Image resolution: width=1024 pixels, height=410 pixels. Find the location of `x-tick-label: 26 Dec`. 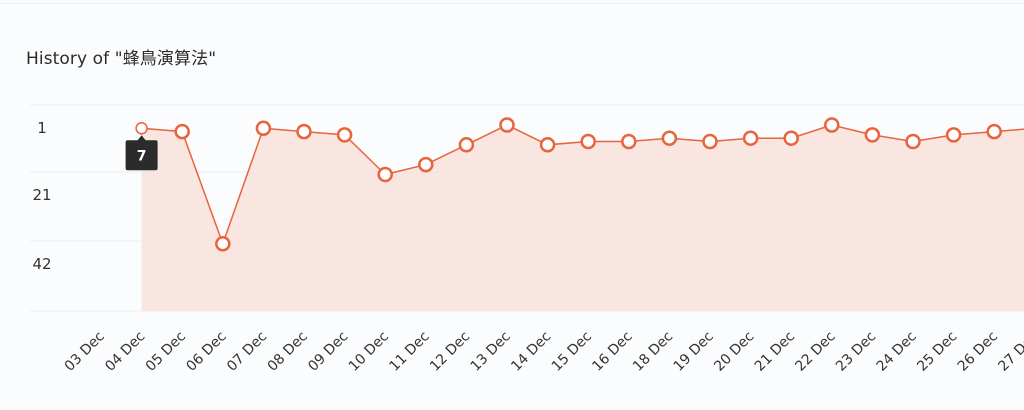

x-tick-label: 26 Dec is located at coordinates (978, 352).